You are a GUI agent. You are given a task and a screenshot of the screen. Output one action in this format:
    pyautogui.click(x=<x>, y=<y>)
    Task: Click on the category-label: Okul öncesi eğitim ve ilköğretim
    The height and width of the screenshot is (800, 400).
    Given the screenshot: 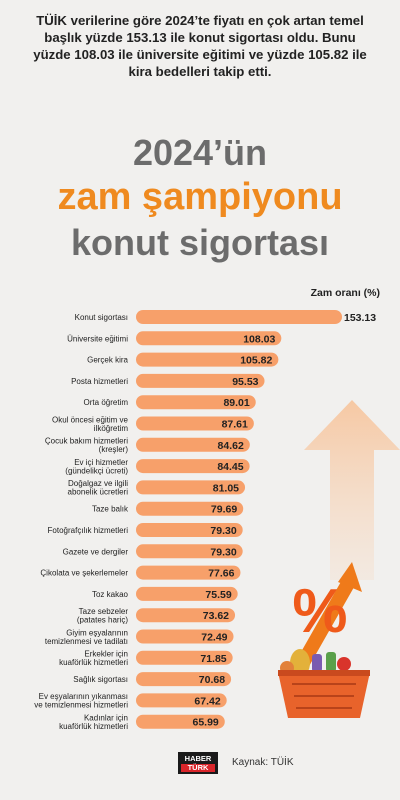 What is the action you would take?
    pyautogui.click(x=90, y=424)
    